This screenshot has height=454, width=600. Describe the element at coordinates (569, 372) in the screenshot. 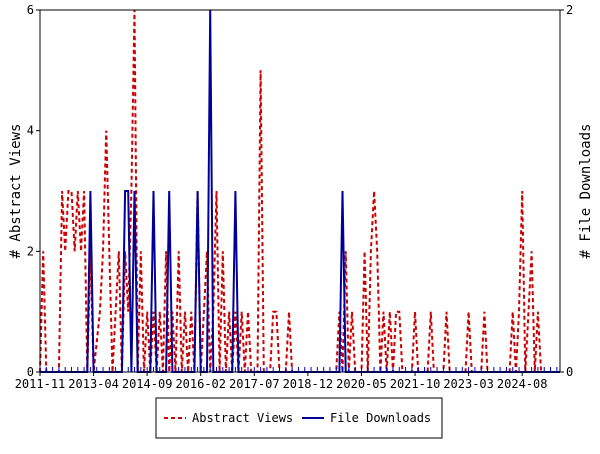

I see `y-right-tick-label: 0` at that location.